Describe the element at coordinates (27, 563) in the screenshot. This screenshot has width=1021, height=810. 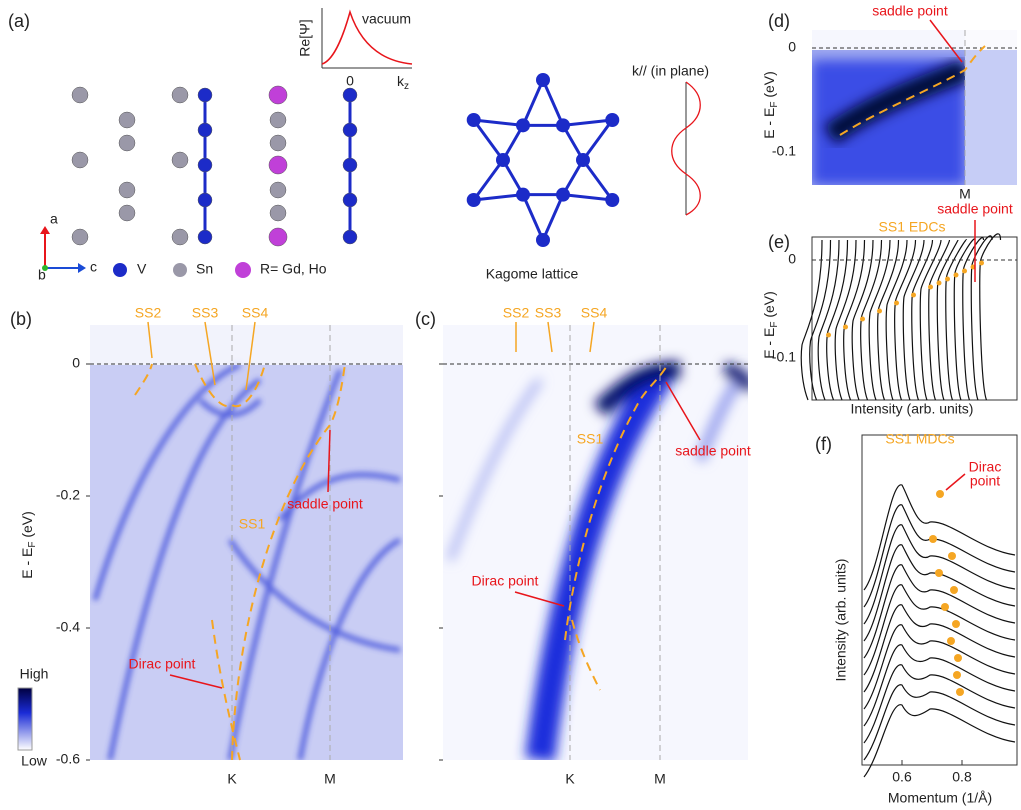
I see `label-main: E - E` at that location.